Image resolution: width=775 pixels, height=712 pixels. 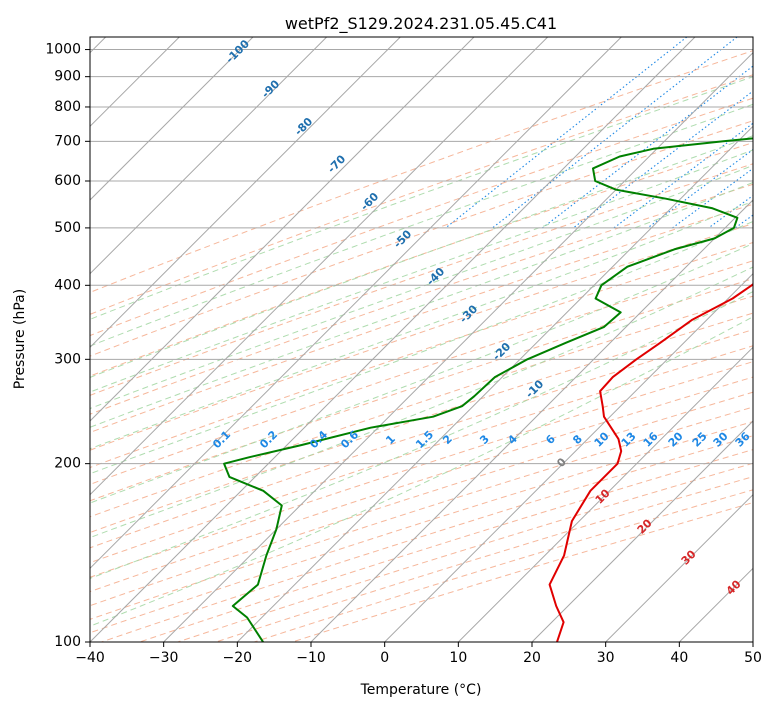 What do you see at coordinates (606, 658) in the screenshot?
I see `x-tick-label: 30` at bounding box center [606, 658].